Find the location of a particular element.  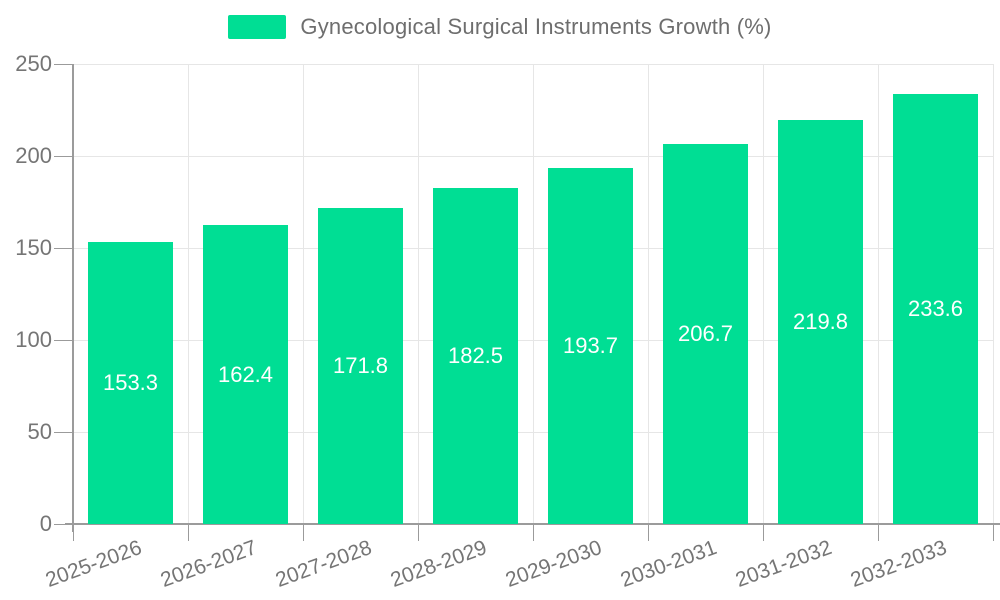

bar-value-label: 162.4 is located at coordinates (245, 374).